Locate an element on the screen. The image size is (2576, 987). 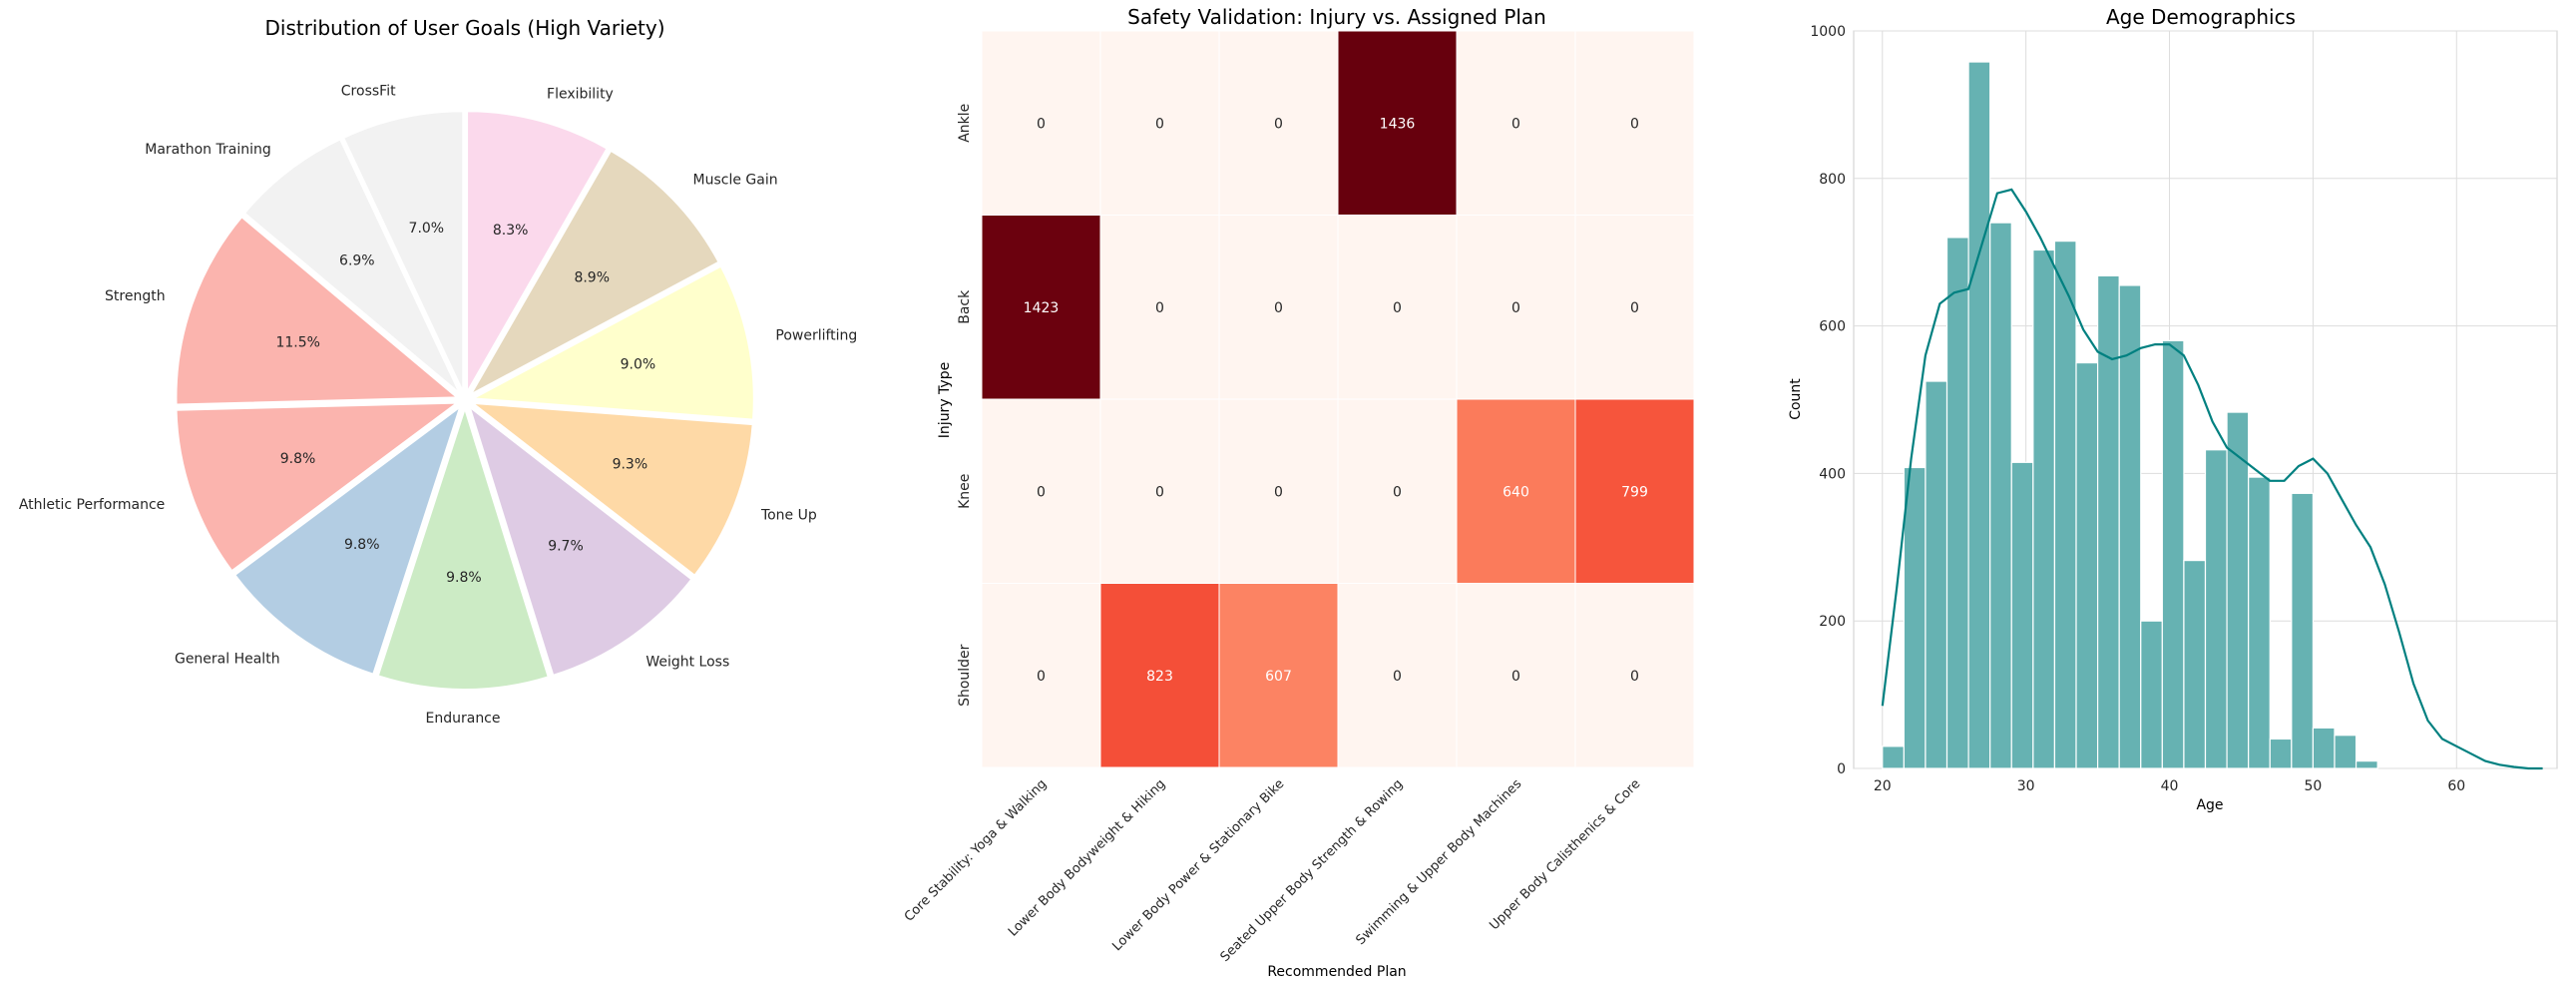
heatmap-value-knee-3: 0 is located at coordinates (1278, 492).